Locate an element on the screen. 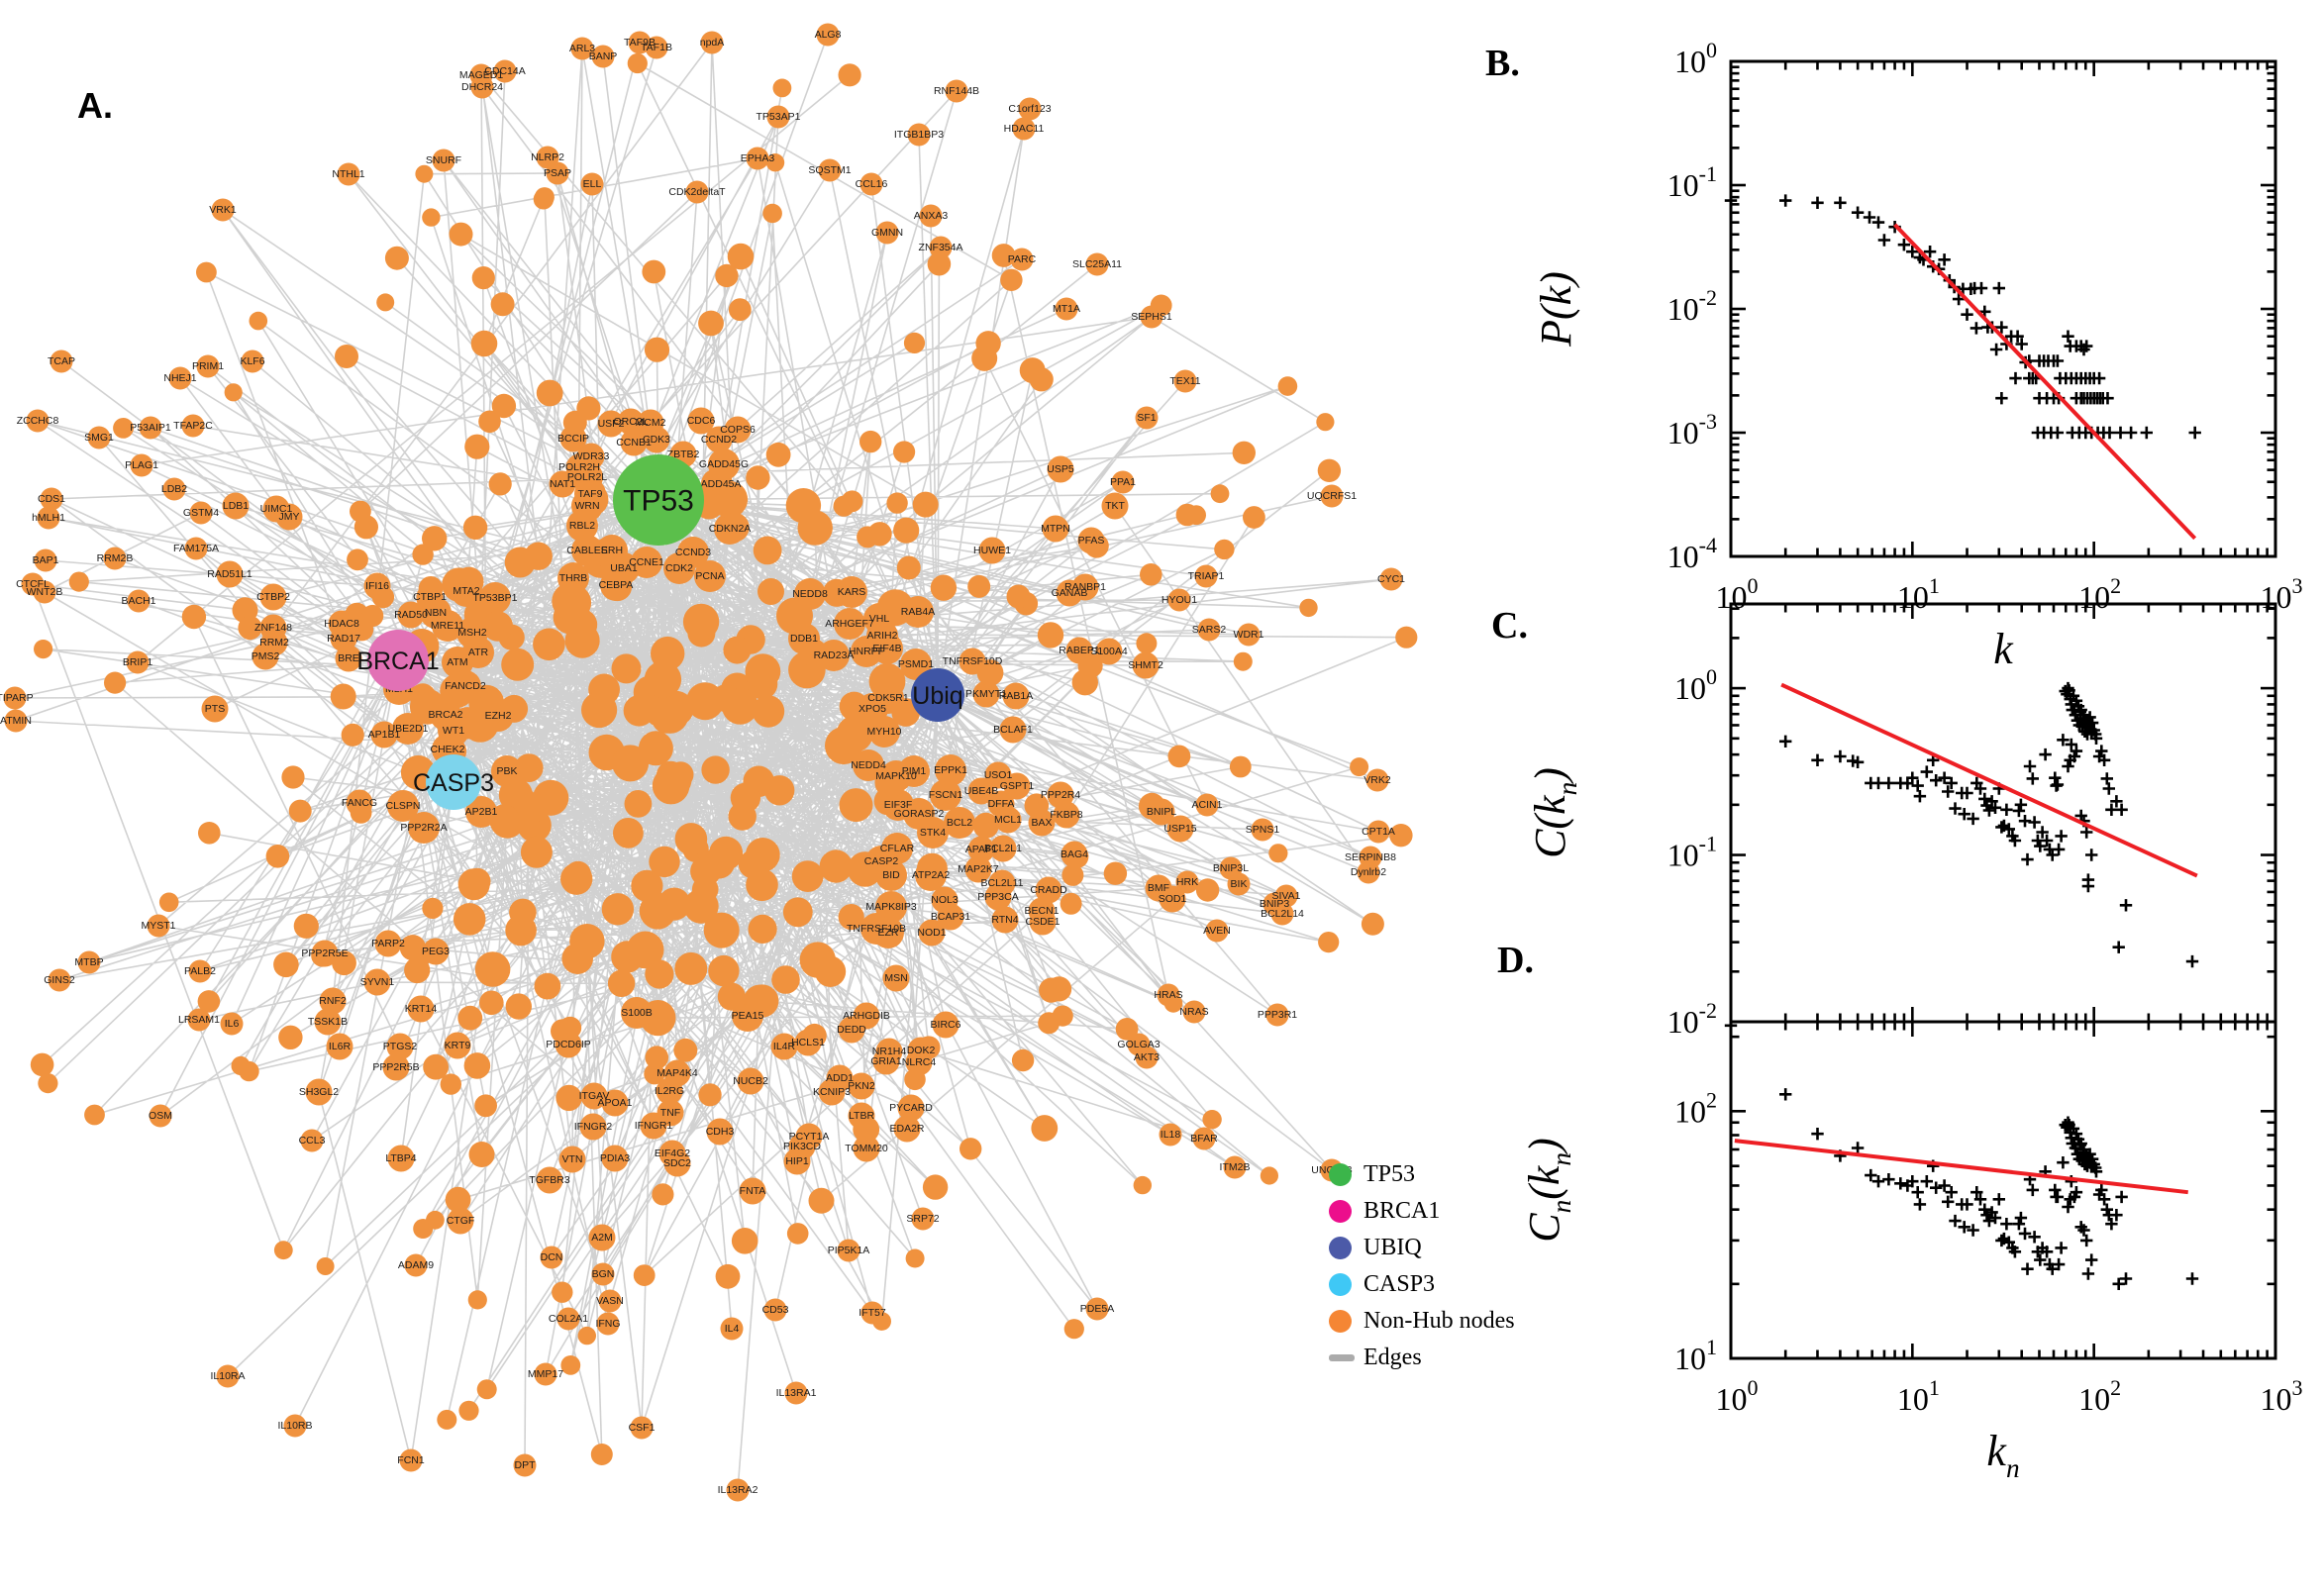 The image size is (2323, 1596). node-label: ANXA3 is located at coordinates (931, 216).